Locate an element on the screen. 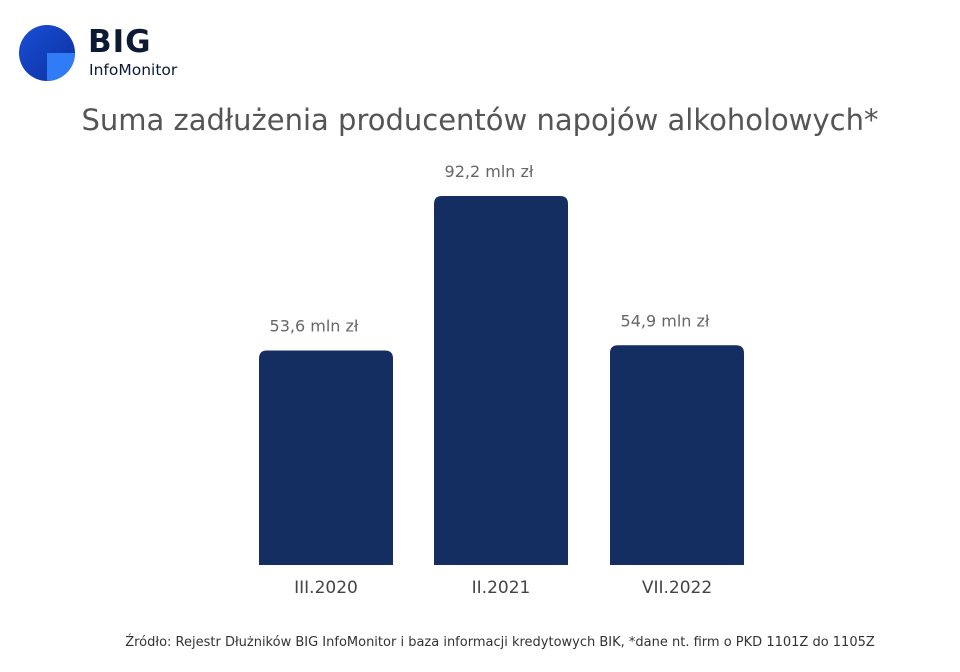 This screenshot has width=960, height=672. logo-subname: InfoMonitor is located at coordinates (133, 70).